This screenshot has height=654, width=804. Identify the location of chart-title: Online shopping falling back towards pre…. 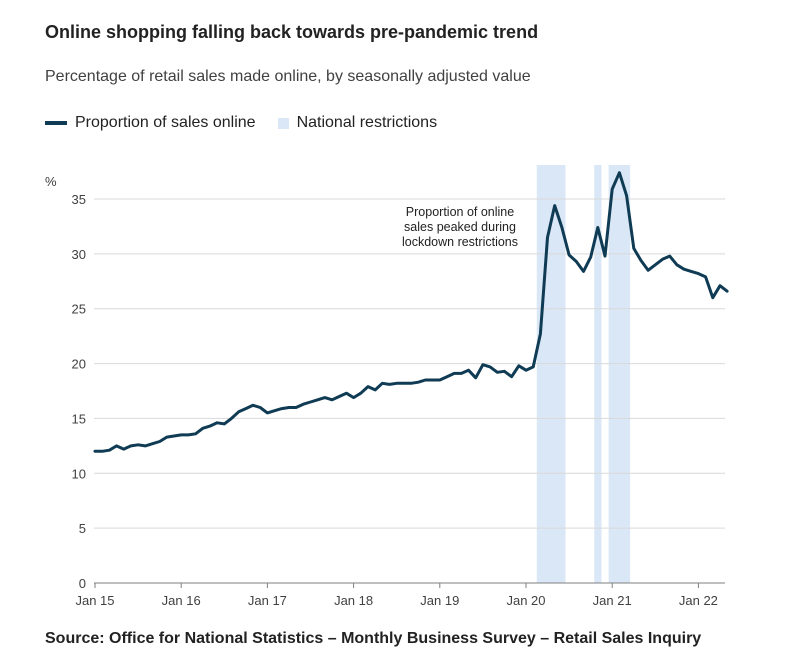
(292, 32).